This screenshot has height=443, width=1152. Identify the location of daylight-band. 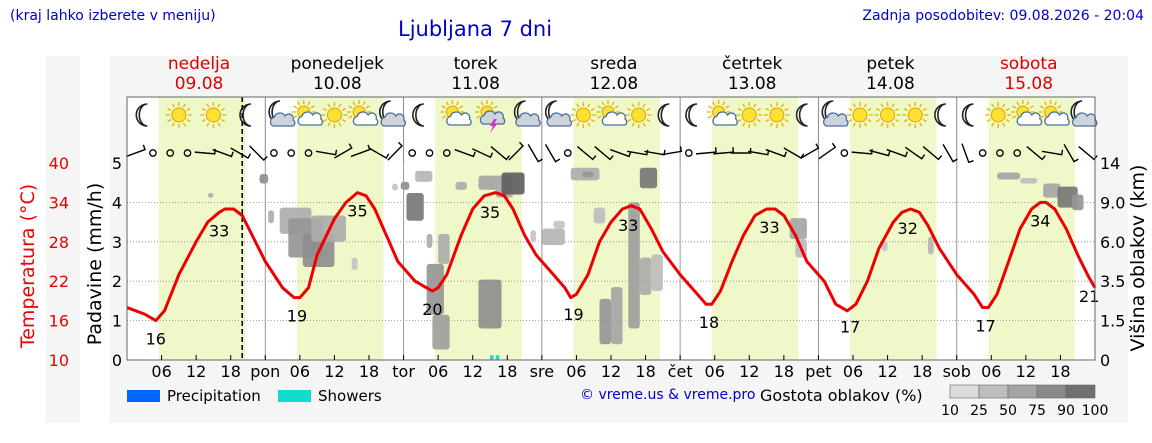
(893, 261).